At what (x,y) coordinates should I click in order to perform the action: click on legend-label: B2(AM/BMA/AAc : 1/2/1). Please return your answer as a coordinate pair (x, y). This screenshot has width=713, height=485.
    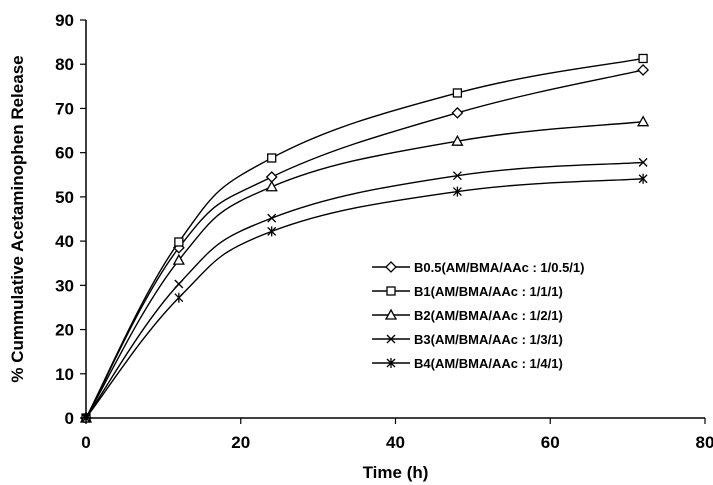
    Looking at the image, I should click on (488, 315).